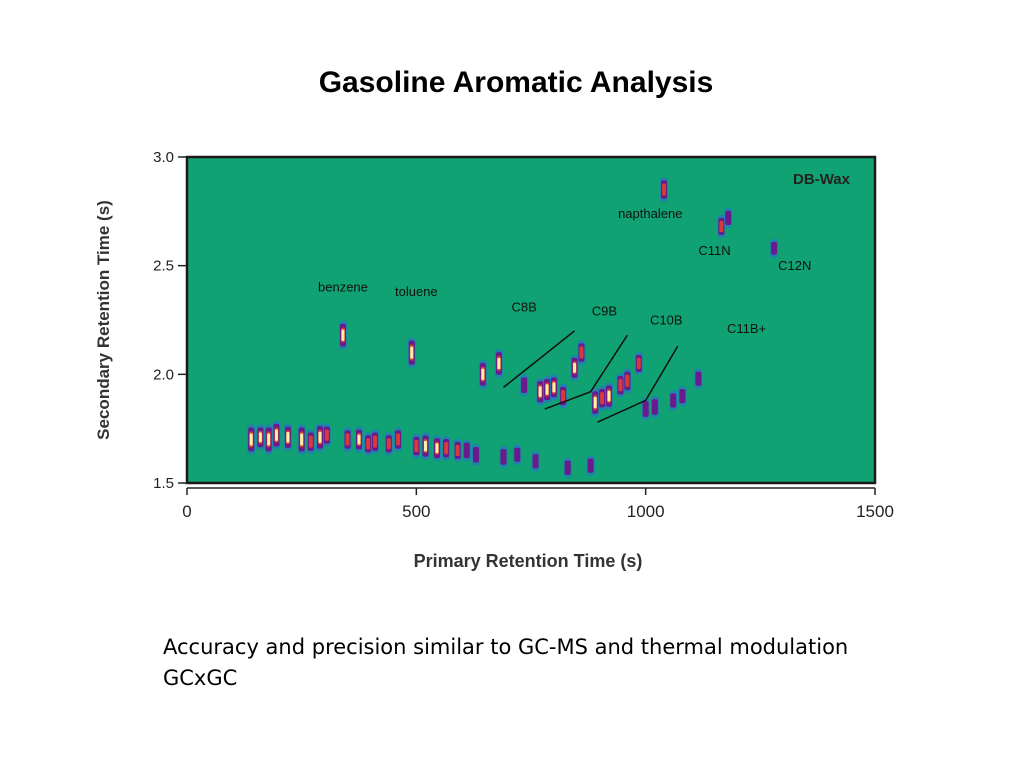 This screenshot has height=768, width=1024. Describe the element at coordinates (523, 306) in the screenshot. I see `peak-annotation: C8B` at that location.